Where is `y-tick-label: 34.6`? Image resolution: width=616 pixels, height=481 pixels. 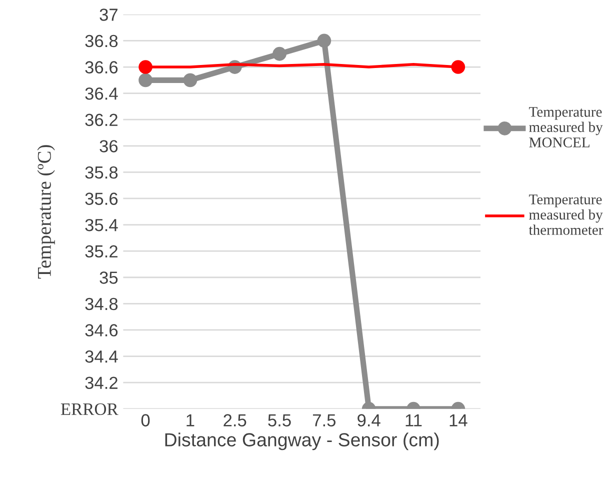
y-tick-label: 34.6 is located at coordinates (101, 330).